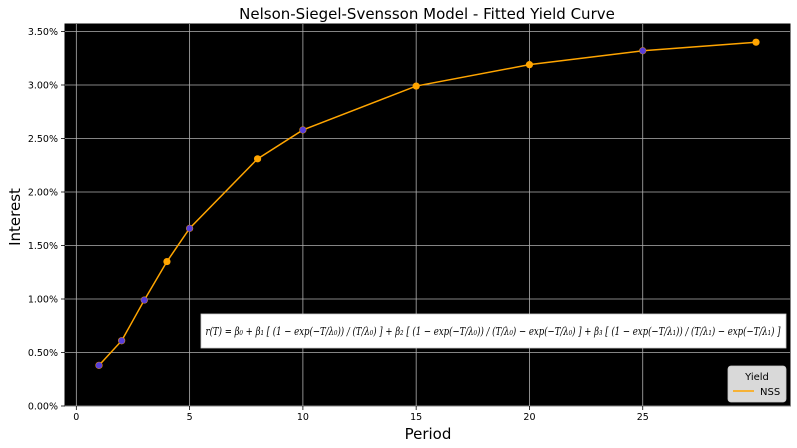 The height and width of the screenshot is (448, 797). What do you see at coordinates (43, 246) in the screenshot?
I see `y-tick-label: 1.50%` at bounding box center [43, 246].